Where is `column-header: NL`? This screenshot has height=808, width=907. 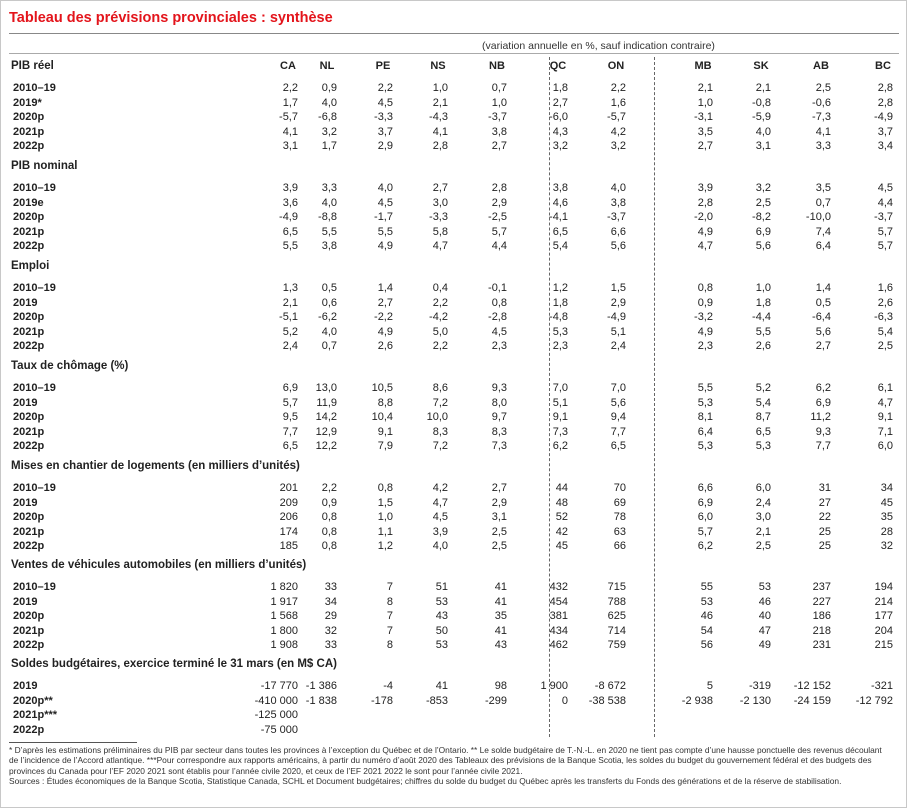 column-header: NL is located at coordinates (327, 66).